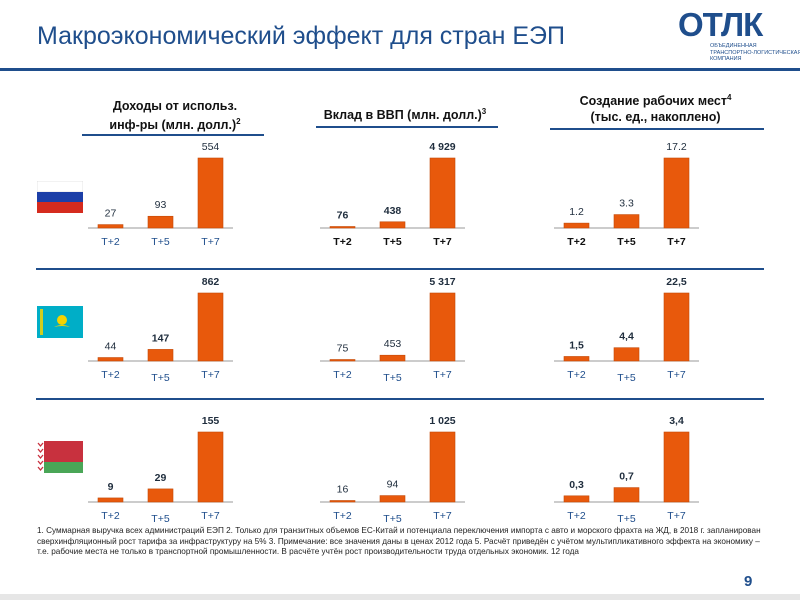 Image resolution: width=800 pixels, height=600 pixels. What do you see at coordinates (111, 214) in the screenshot?
I see `data-label: 27` at bounding box center [111, 214].